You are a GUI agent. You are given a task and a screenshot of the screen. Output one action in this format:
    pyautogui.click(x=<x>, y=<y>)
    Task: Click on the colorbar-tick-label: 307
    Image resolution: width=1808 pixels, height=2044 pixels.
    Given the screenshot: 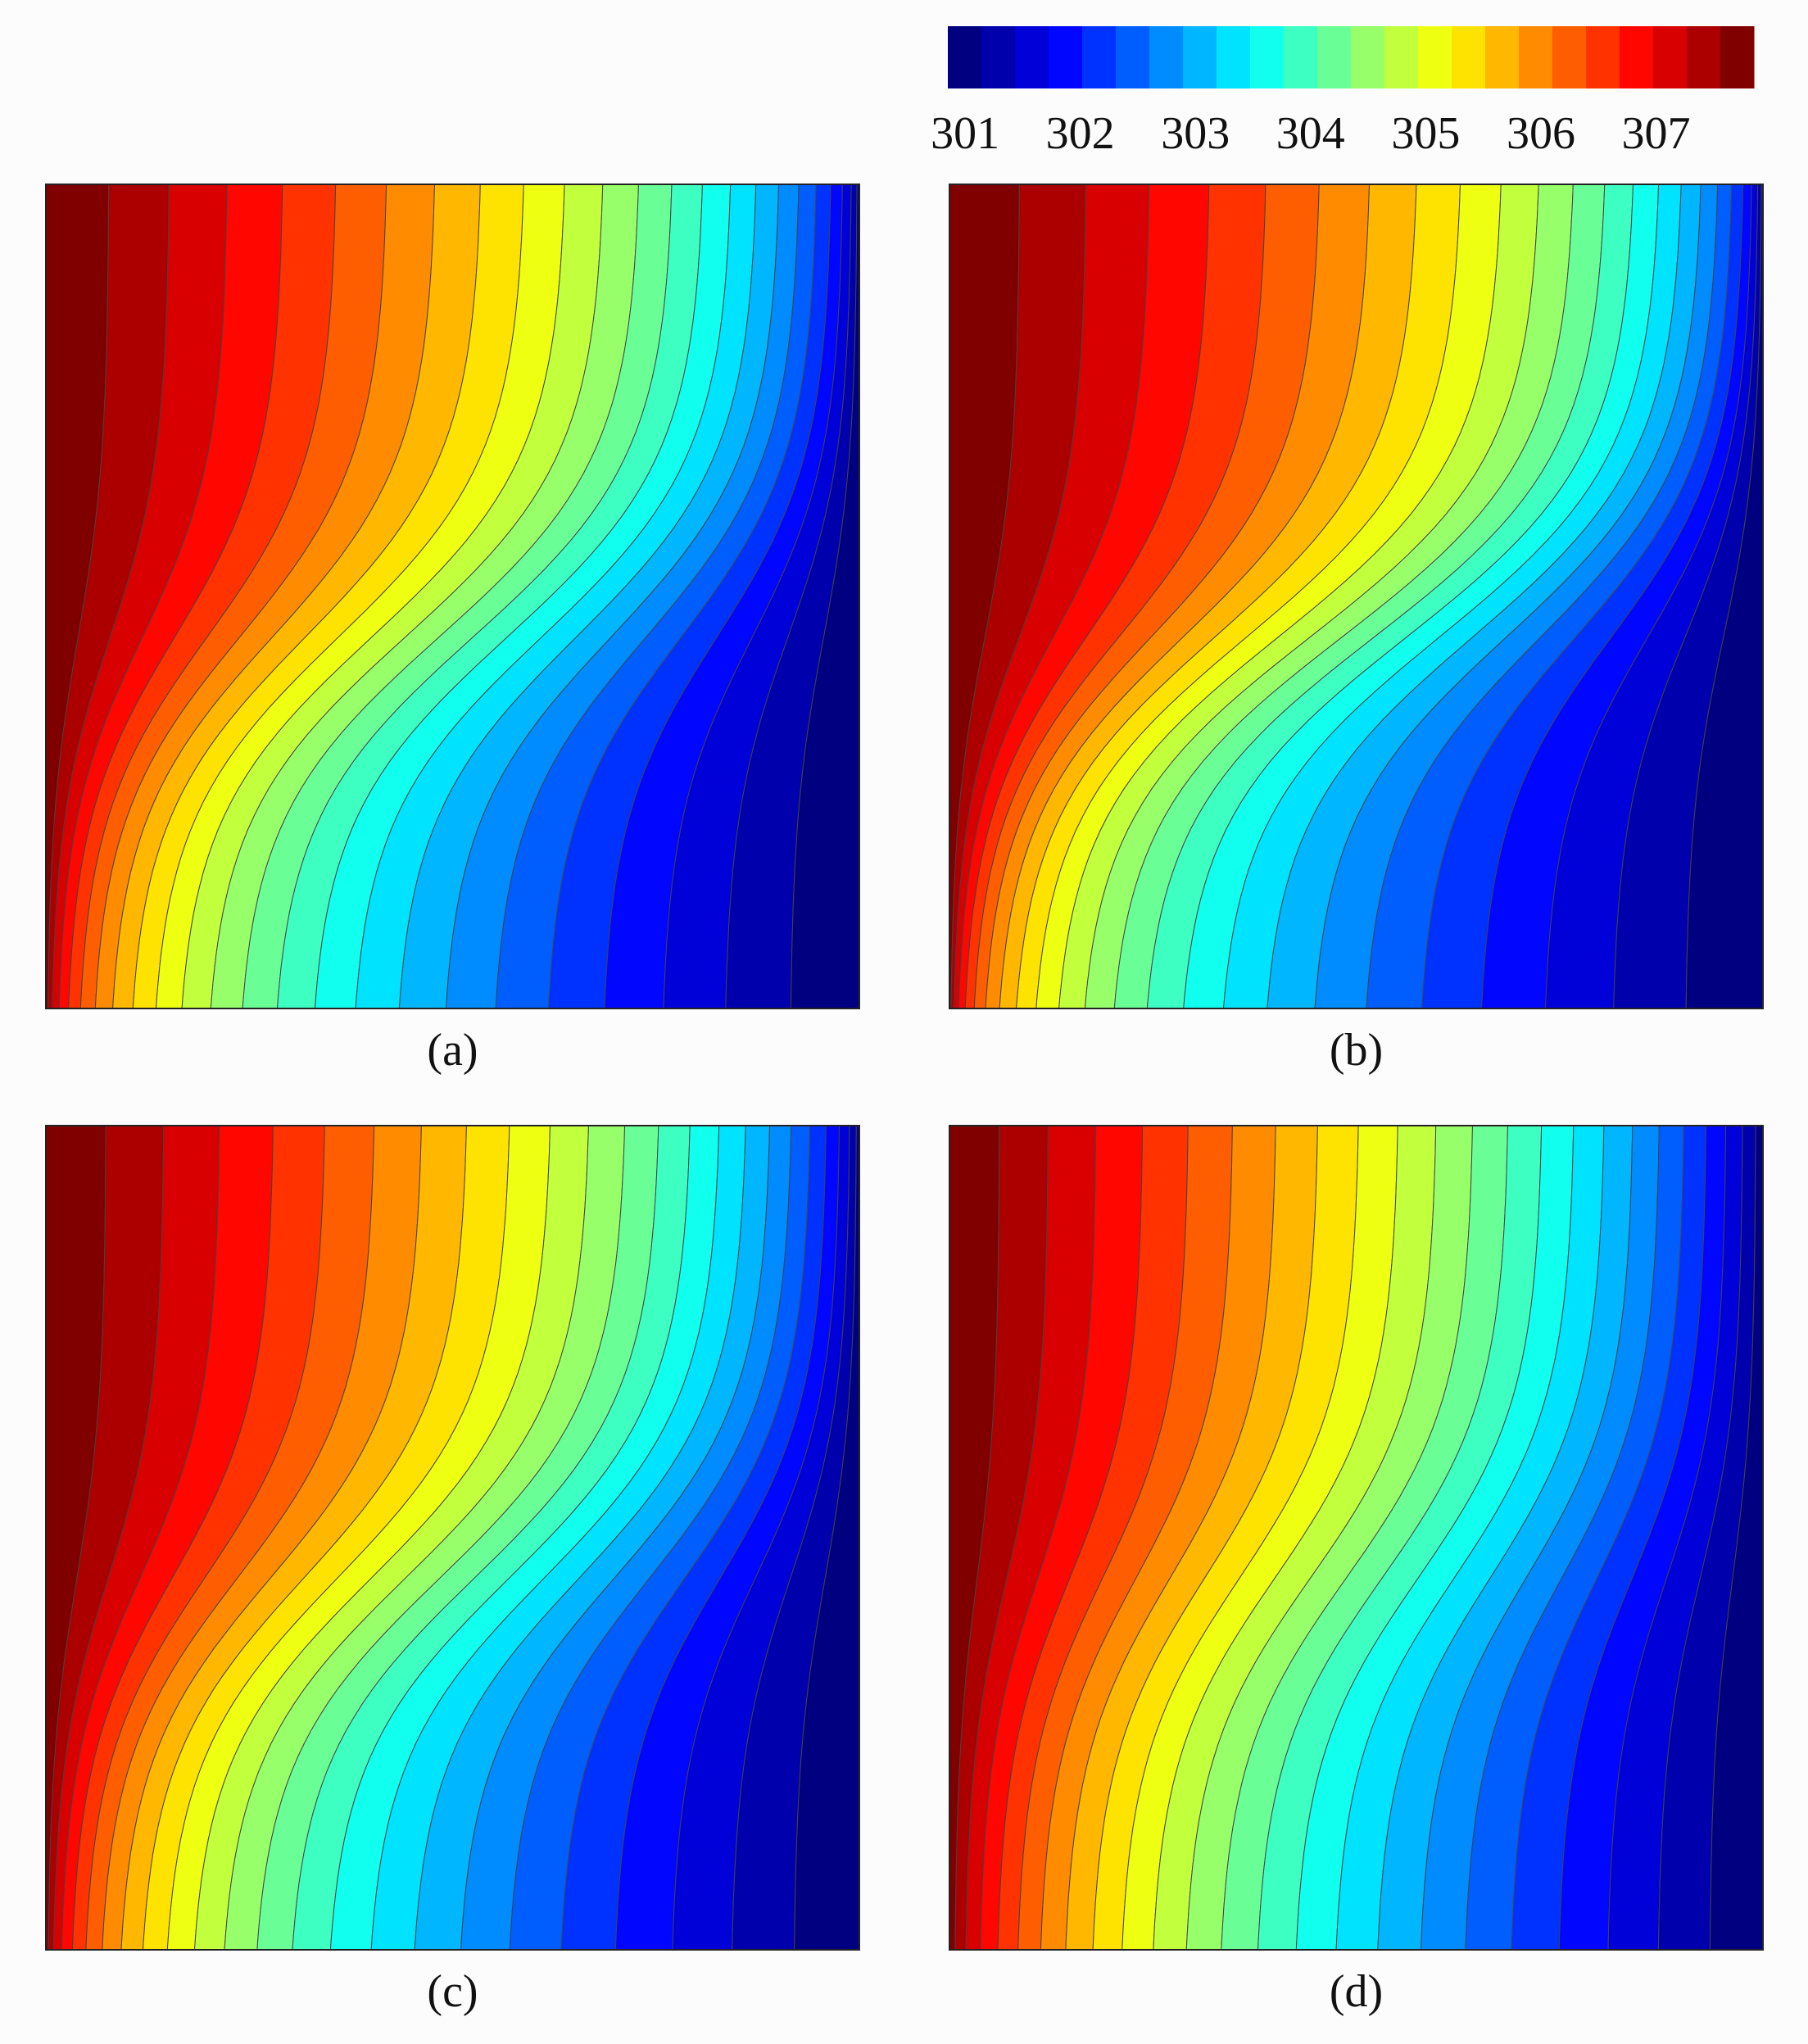 What is the action you would take?
    pyautogui.click(x=1656, y=133)
    